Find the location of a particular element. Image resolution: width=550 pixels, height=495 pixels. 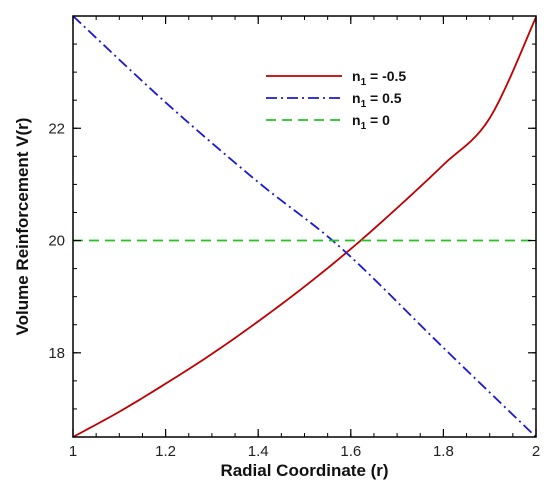

x-tick-label: 1.2 is located at coordinates (165, 451).